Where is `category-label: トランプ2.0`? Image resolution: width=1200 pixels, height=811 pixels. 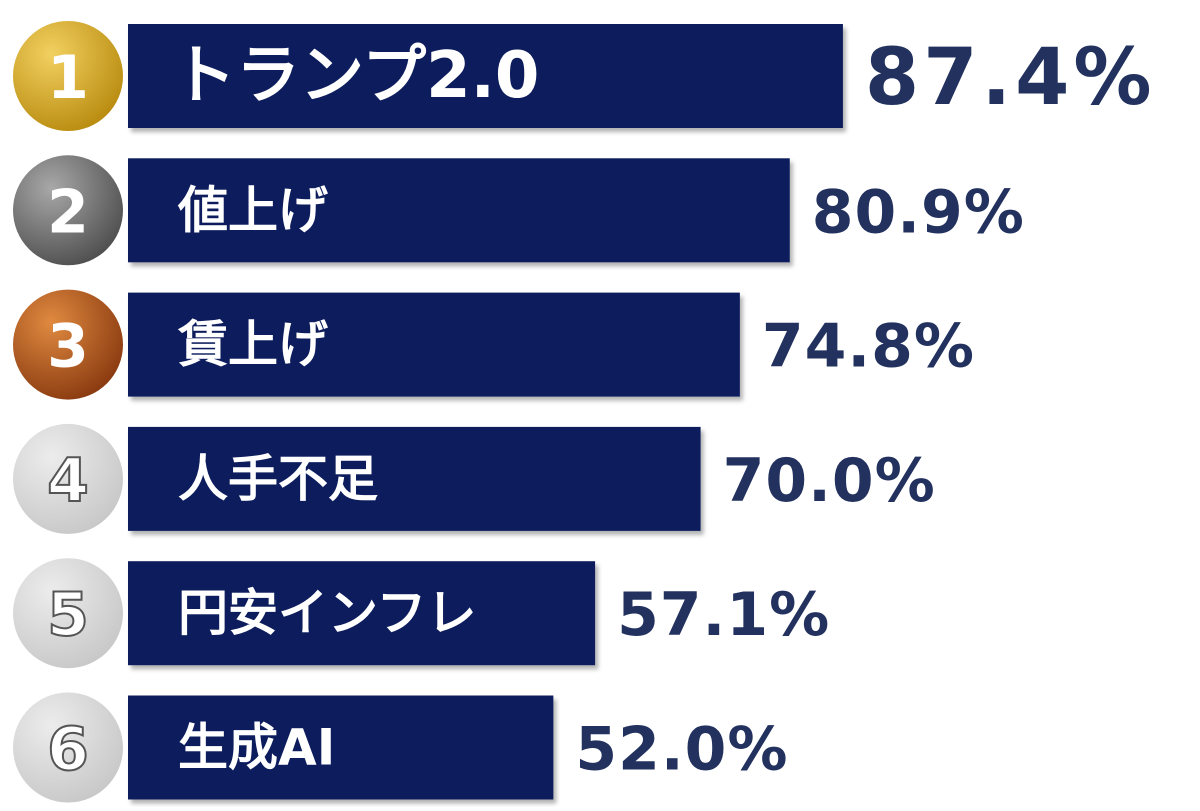 category-label: トランプ2.0 is located at coordinates (355, 76).